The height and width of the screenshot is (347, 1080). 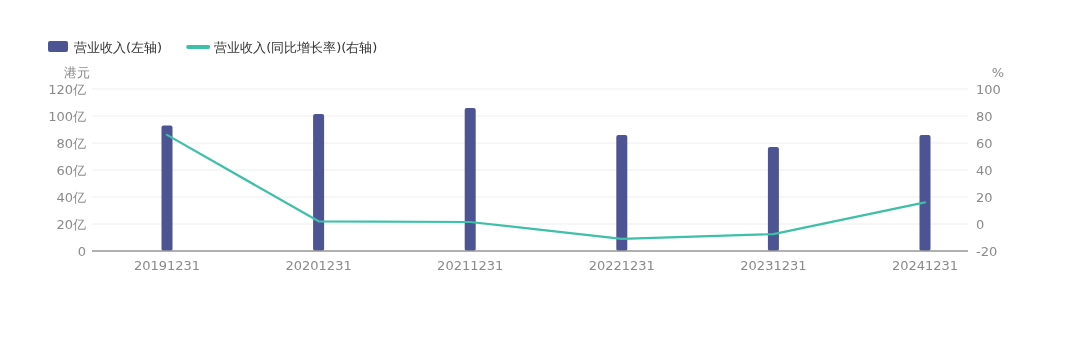 What do you see at coordinates (318, 265) in the screenshot?
I see `x-tick-label: 20201231` at bounding box center [318, 265].